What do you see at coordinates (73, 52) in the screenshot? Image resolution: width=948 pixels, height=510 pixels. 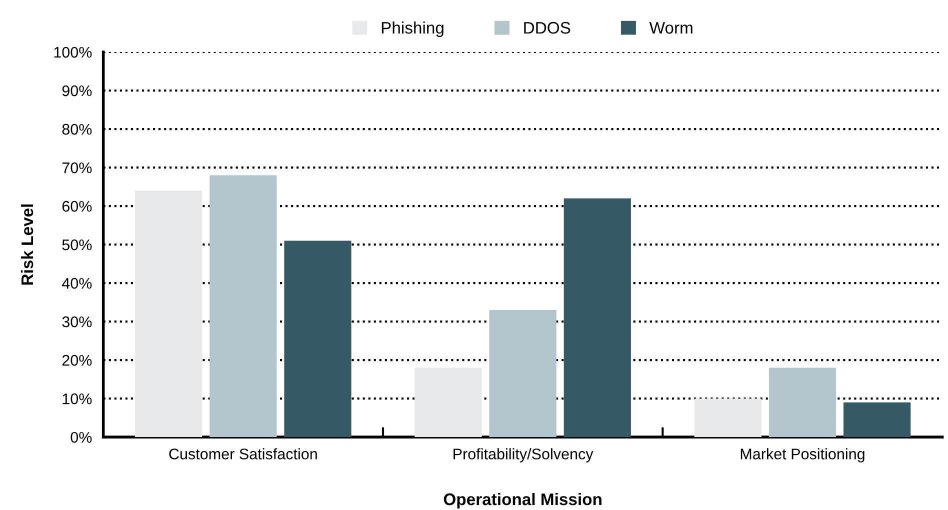 I see `y-tick-label: 100%` at bounding box center [73, 52].